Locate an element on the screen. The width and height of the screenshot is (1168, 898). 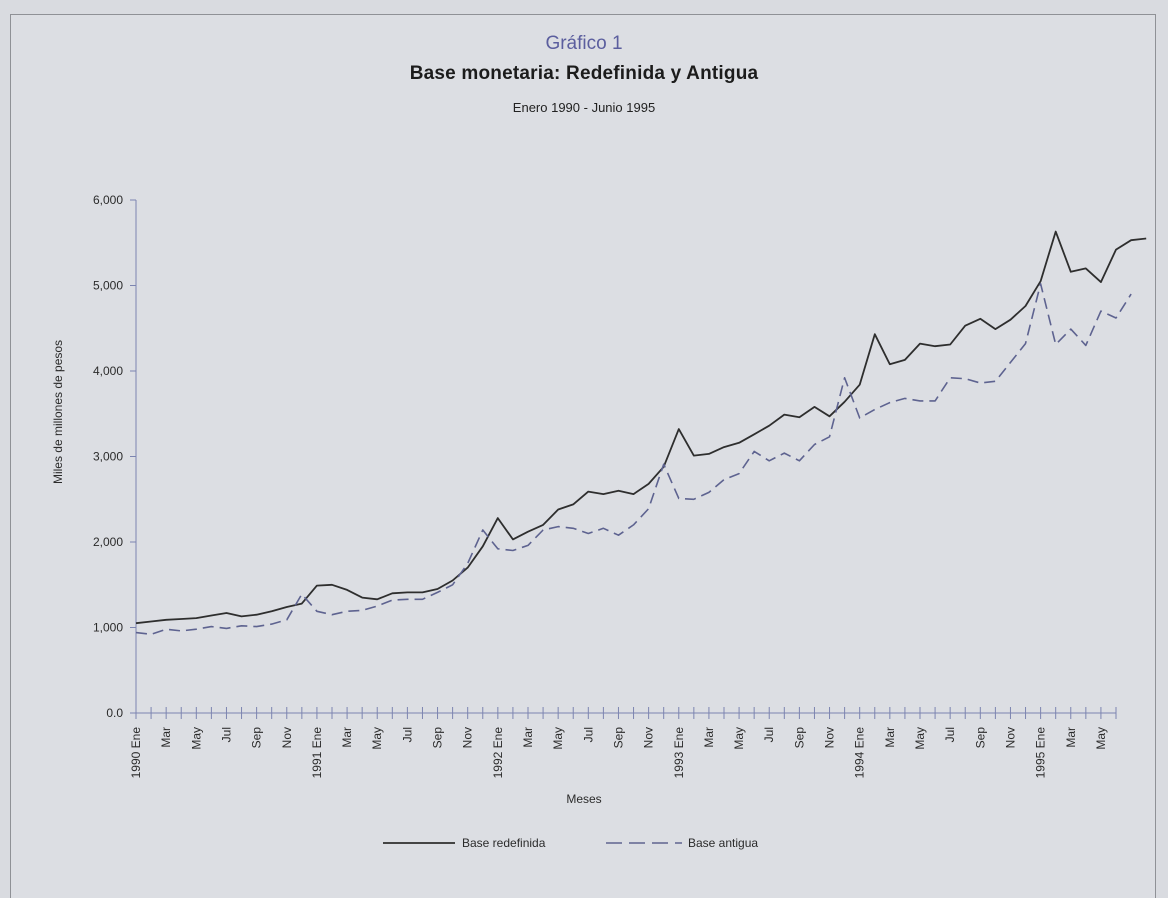
y-tick-label: 0.0 is located at coordinates (114, 713).